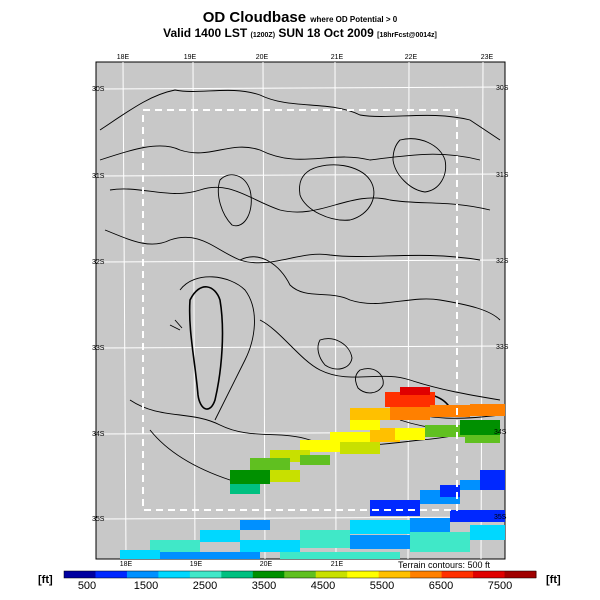 The image size is (600, 600). I want to click on lat-label-left: 30S, so click(98, 89).